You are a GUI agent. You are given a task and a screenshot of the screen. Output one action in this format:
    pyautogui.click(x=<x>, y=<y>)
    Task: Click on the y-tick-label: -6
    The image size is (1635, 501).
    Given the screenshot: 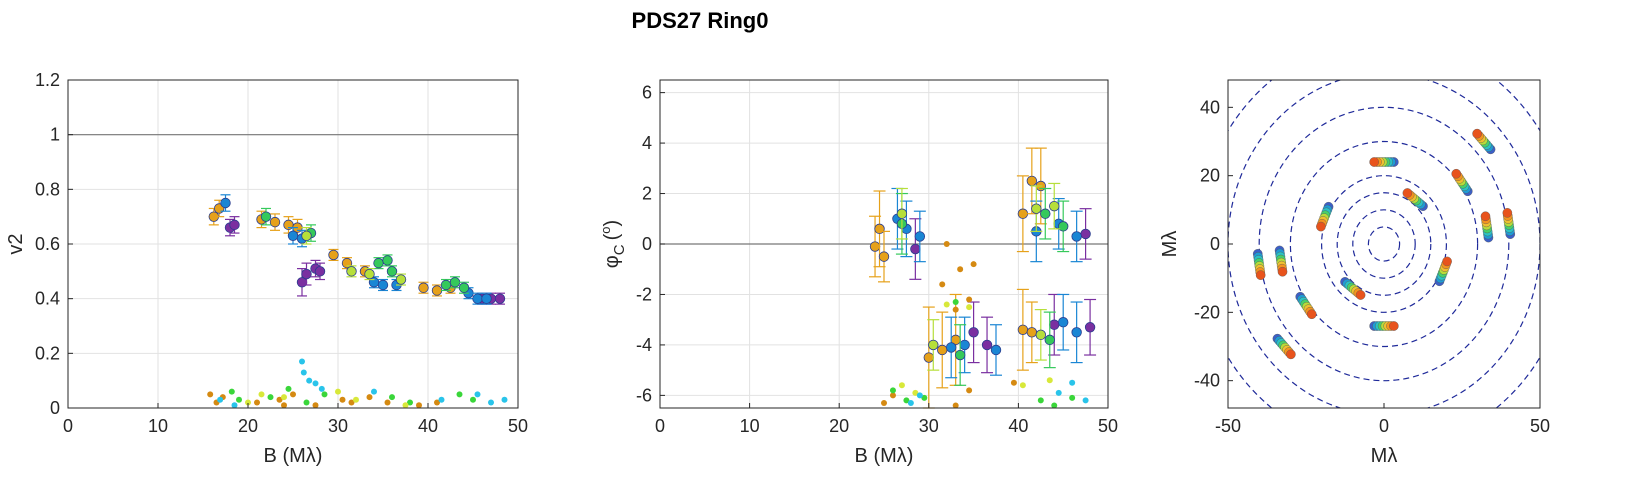 What is the action you would take?
    pyautogui.click(x=644, y=395)
    